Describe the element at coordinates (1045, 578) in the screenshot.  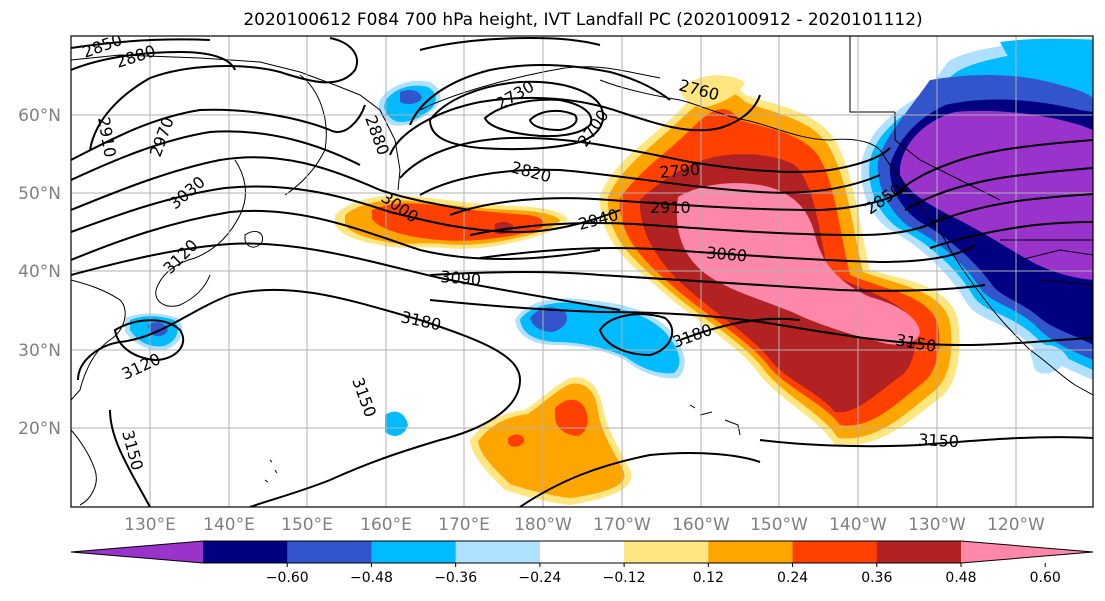
I see `colorbar-tick-label: 0.60` at that location.